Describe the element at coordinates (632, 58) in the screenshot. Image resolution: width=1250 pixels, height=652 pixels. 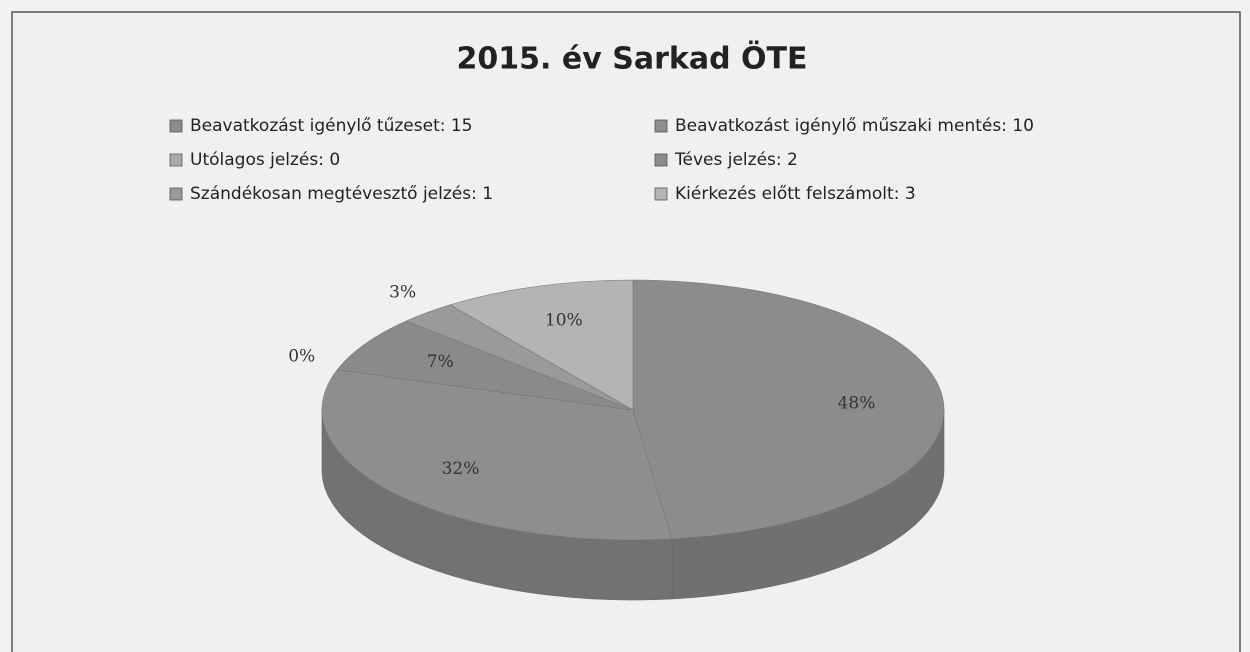
I see `chart-title: 2015. év Sarkad ÖTE` at that location.